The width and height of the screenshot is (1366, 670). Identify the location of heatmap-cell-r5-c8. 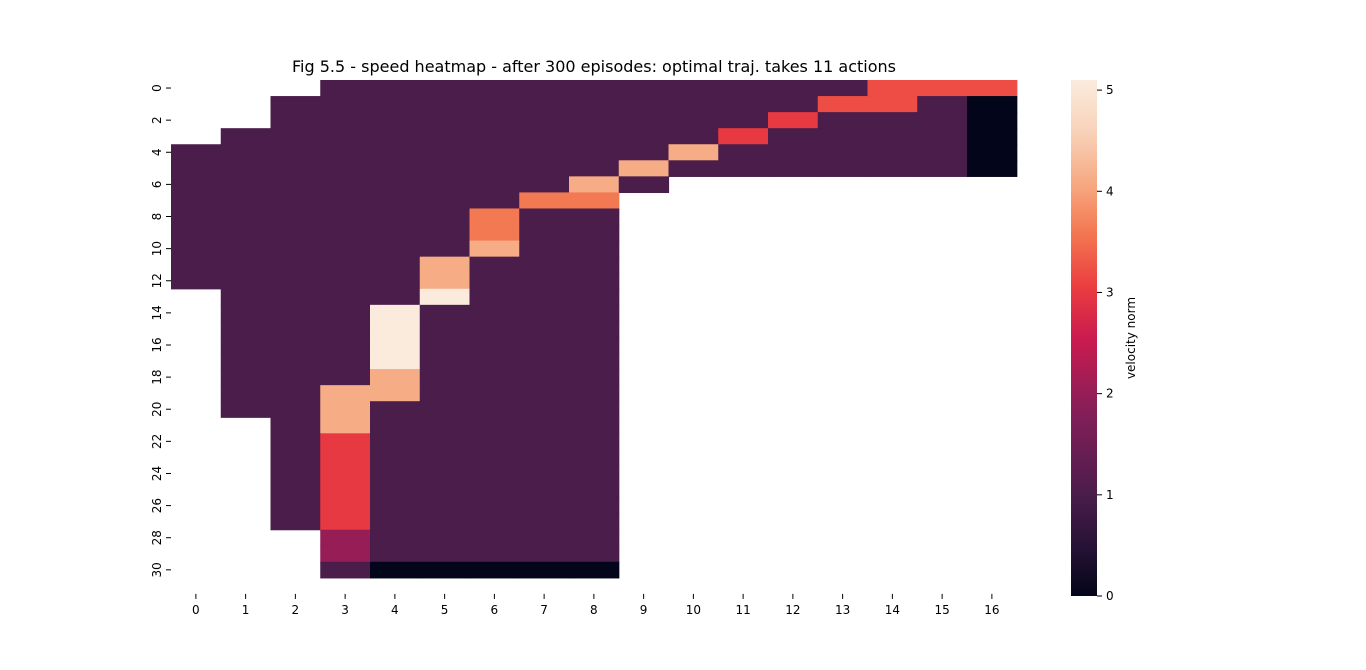
(594, 168).